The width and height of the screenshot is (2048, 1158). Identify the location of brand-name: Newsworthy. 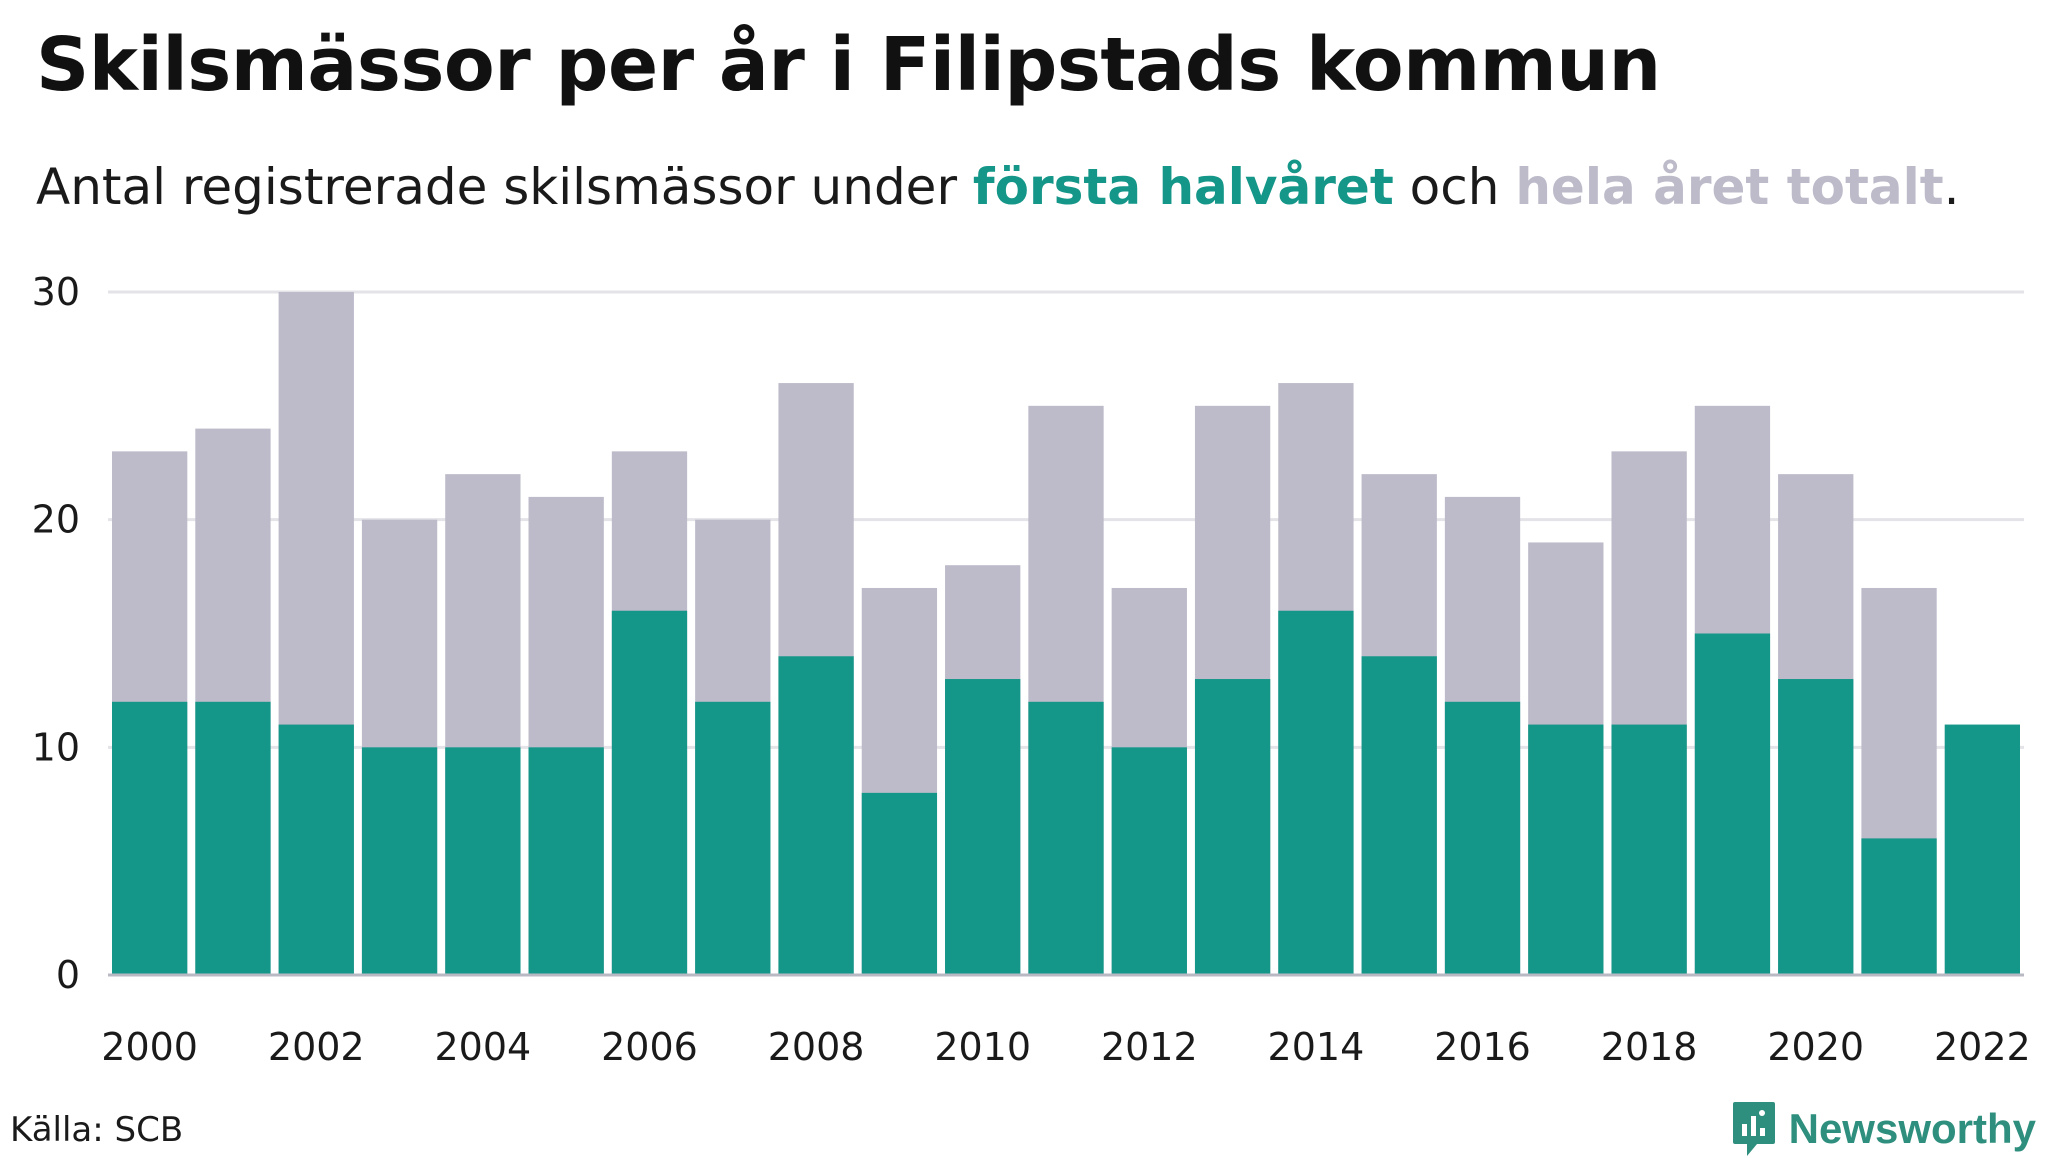
(1912, 1128).